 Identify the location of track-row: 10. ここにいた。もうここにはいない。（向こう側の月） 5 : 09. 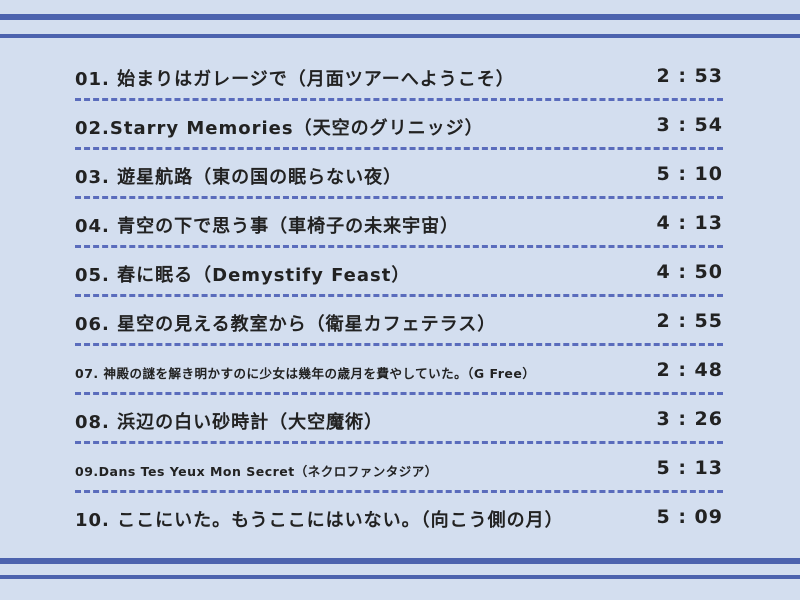
(399, 517).